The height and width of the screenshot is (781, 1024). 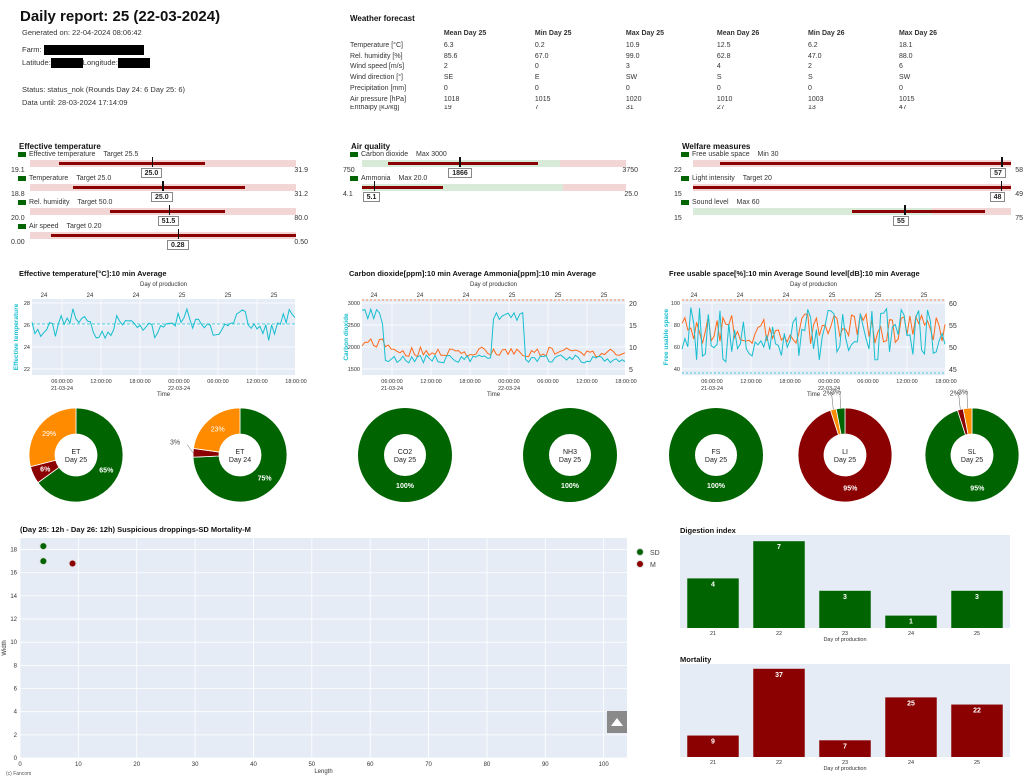 What do you see at coordinates (177, 245) in the screenshot?
I see `gauge-value-box: 0.28` at bounding box center [177, 245].